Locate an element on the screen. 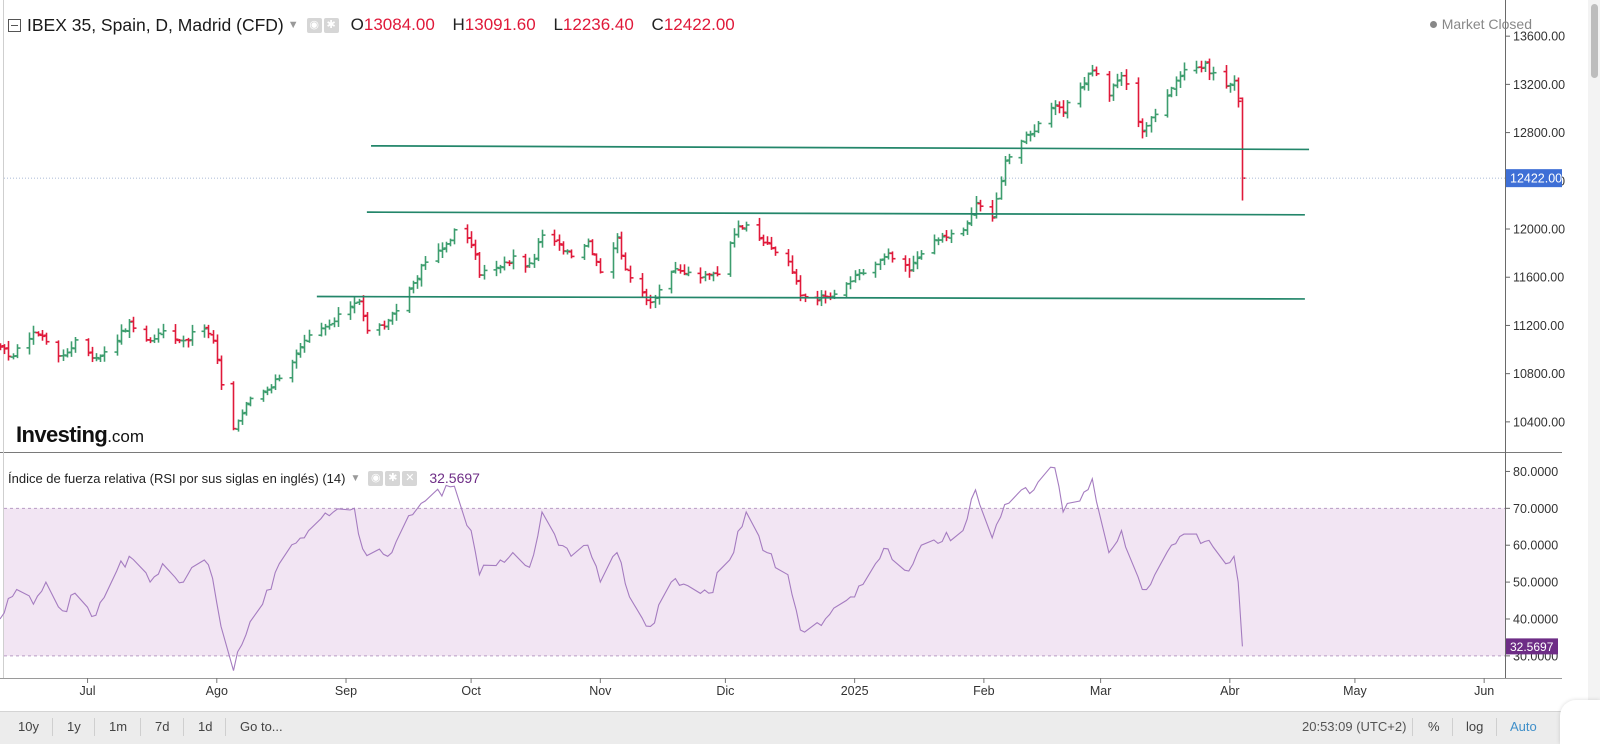  range-1m-button: 1m is located at coordinates (118, 726).